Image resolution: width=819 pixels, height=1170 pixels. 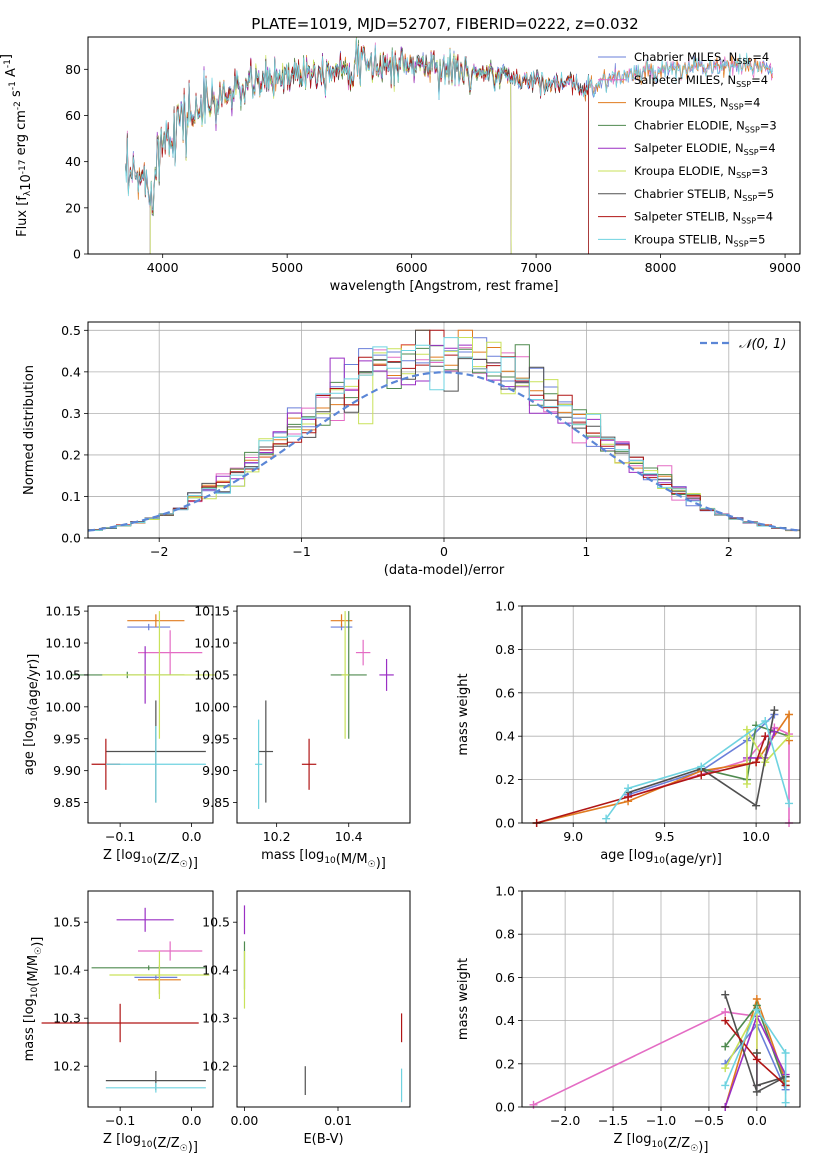 What do you see at coordinates (412, 267) in the screenshot?
I see `x-tick-label: 6000` at bounding box center [412, 267].